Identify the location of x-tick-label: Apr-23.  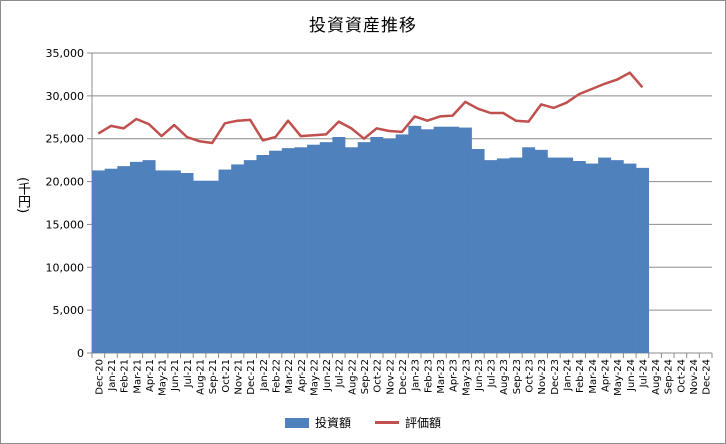
(454, 375).